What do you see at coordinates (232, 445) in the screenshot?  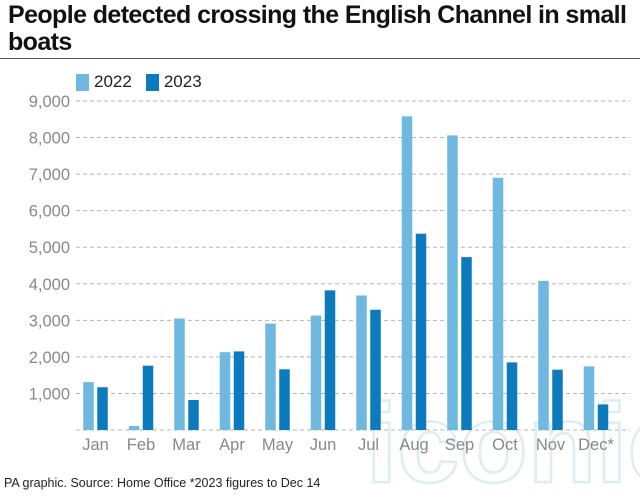 I see `x-tick-label: Apr` at bounding box center [232, 445].